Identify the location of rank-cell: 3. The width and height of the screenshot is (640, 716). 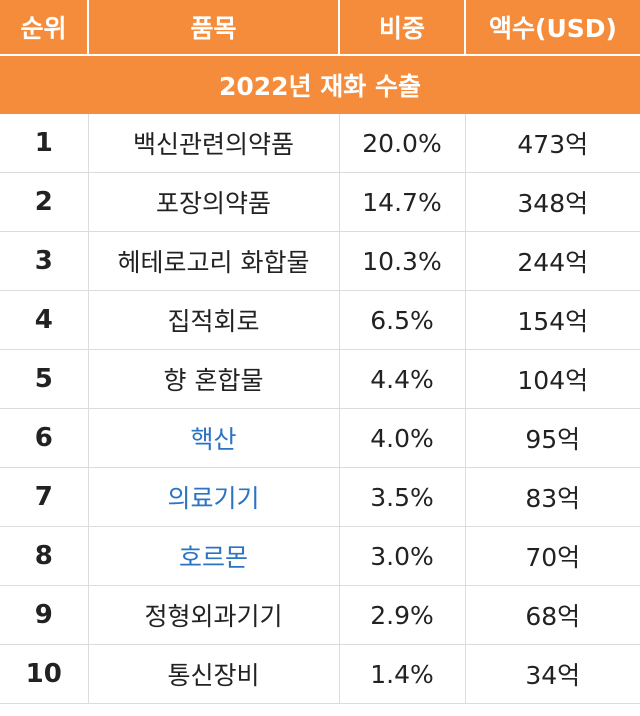
(44, 261).